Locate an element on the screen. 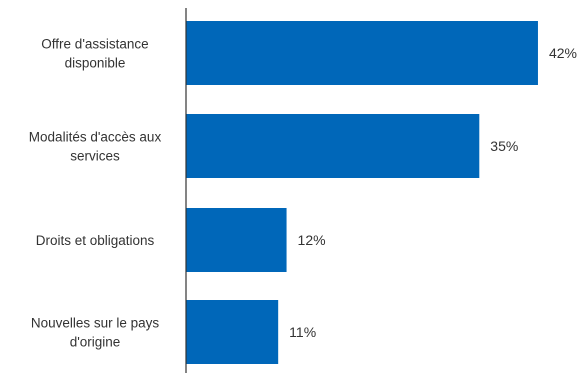 This screenshot has height=373, width=587. category-label-4-line-2: d'origine is located at coordinates (95, 342).